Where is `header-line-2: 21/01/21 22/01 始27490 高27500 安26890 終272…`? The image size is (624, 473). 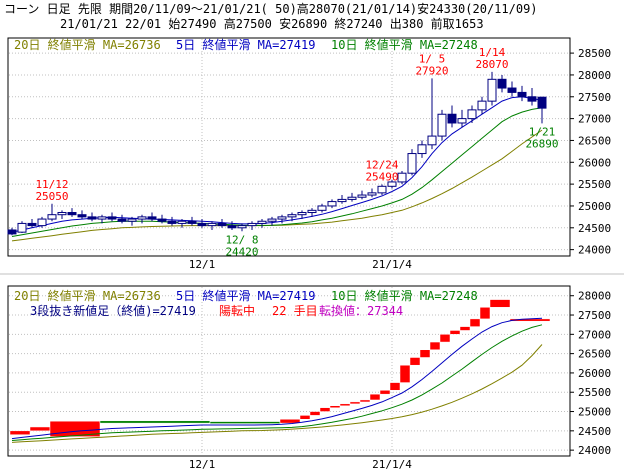
header-line-2: 21/01/21 22/01 始27490 高27500 安26890 終272… is located at coordinates (272, 24).